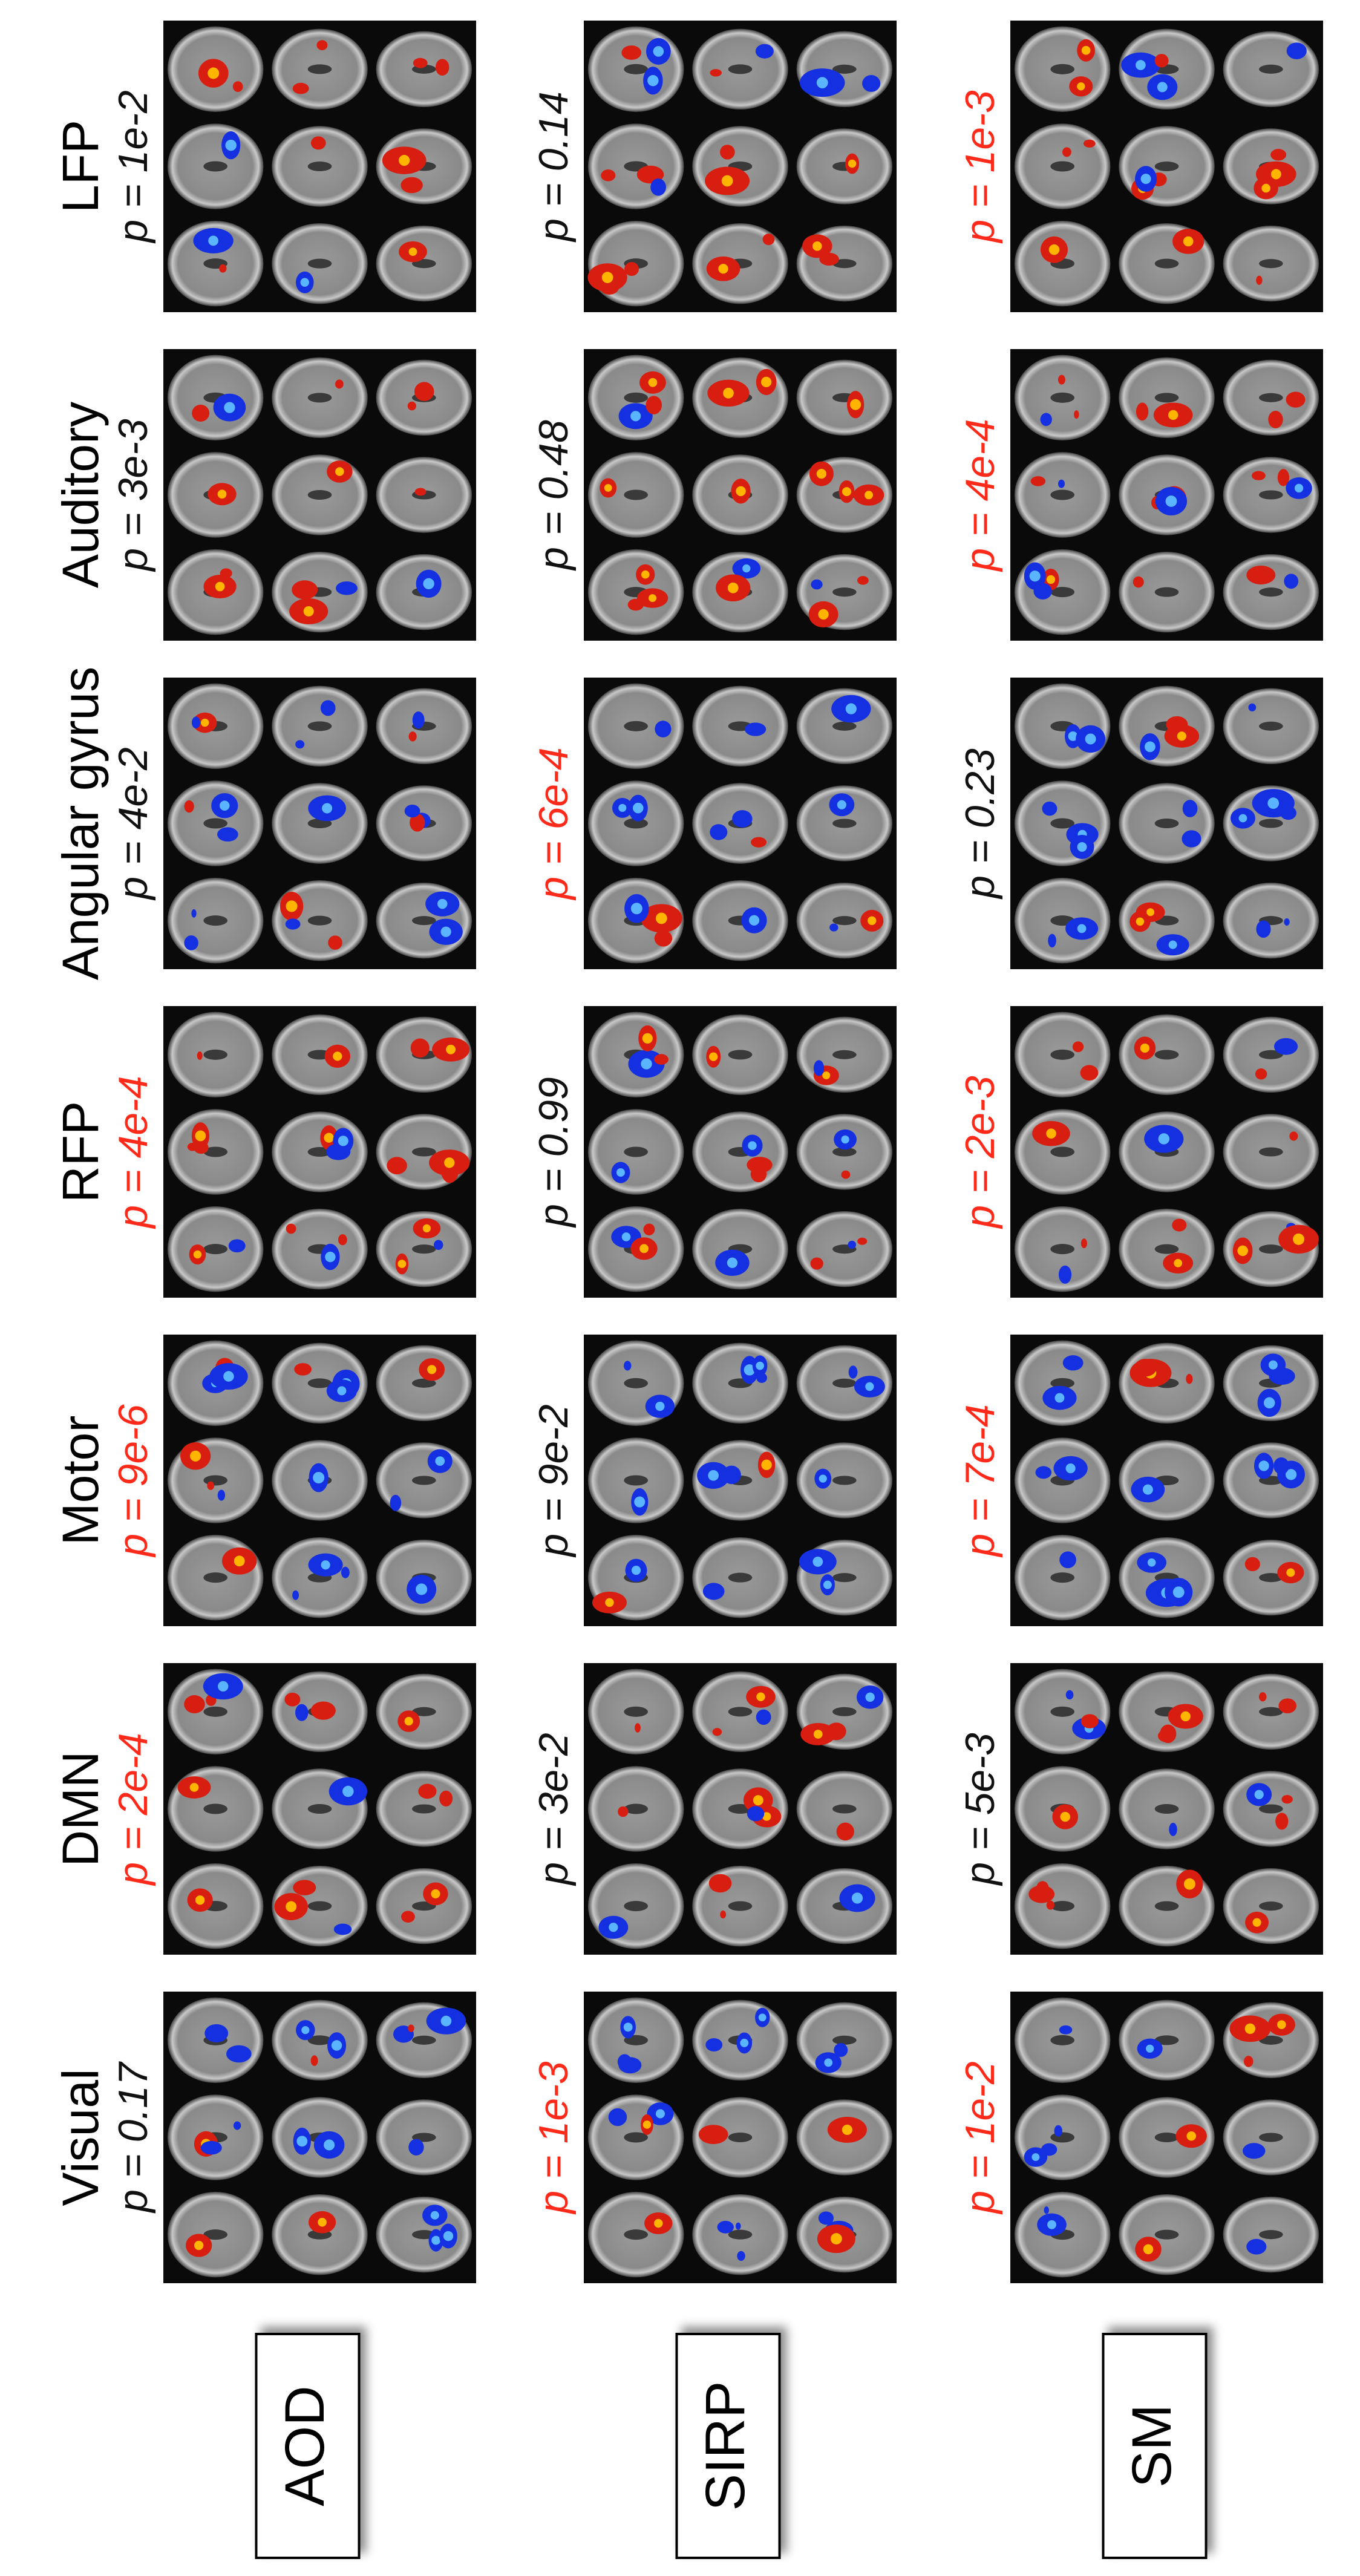 This screenshot has height=2576, width=1360. I want to click on p-value: p = 9e-2, so click(554, 1480).